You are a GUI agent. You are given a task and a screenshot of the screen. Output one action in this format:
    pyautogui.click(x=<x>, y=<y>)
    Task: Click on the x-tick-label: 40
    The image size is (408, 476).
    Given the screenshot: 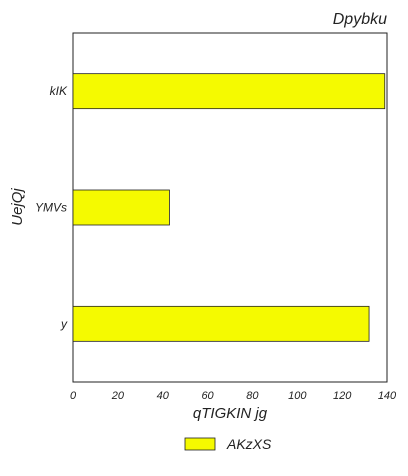 What is the action you would take?
    pyautogui.click(x=163, y=396)
    